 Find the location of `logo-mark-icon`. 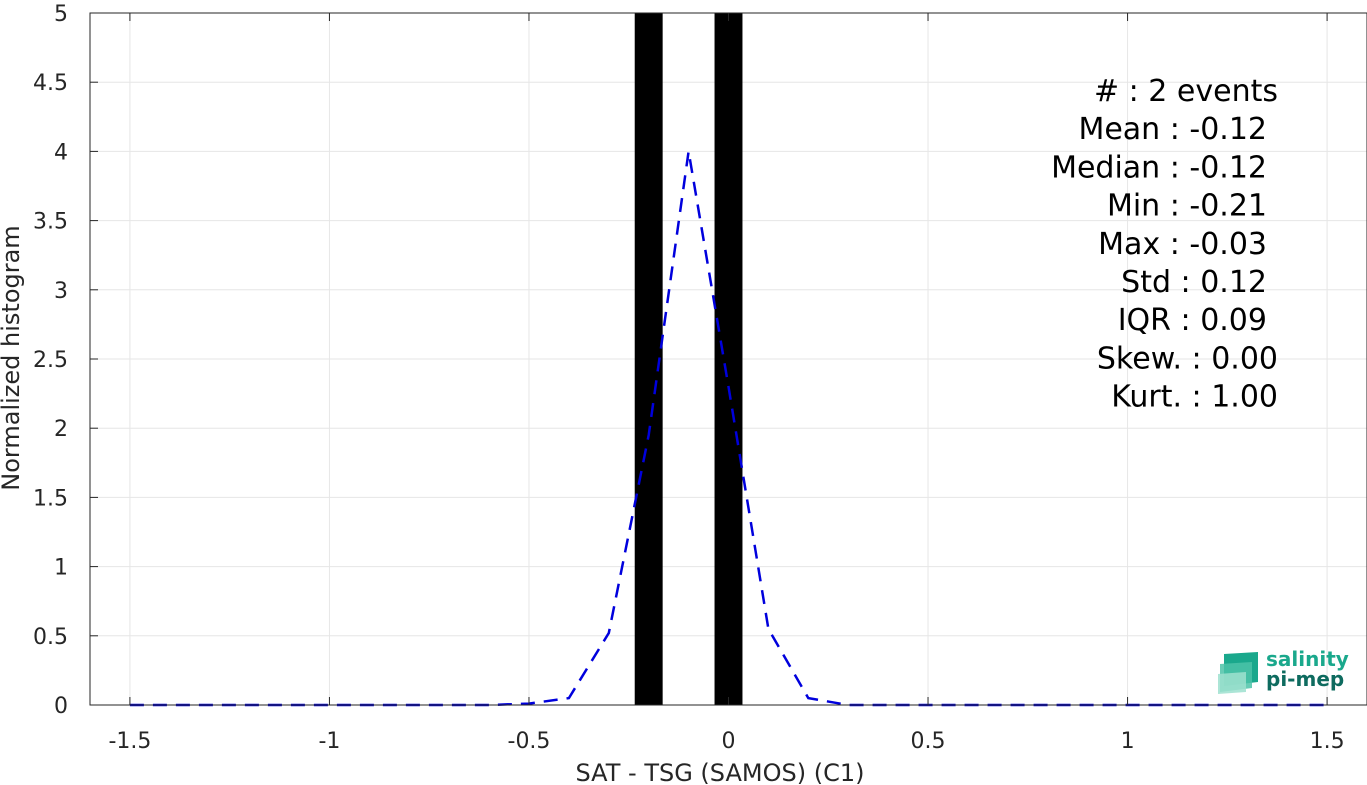

logo-mark-icon is located at coordinates (1238, 673).